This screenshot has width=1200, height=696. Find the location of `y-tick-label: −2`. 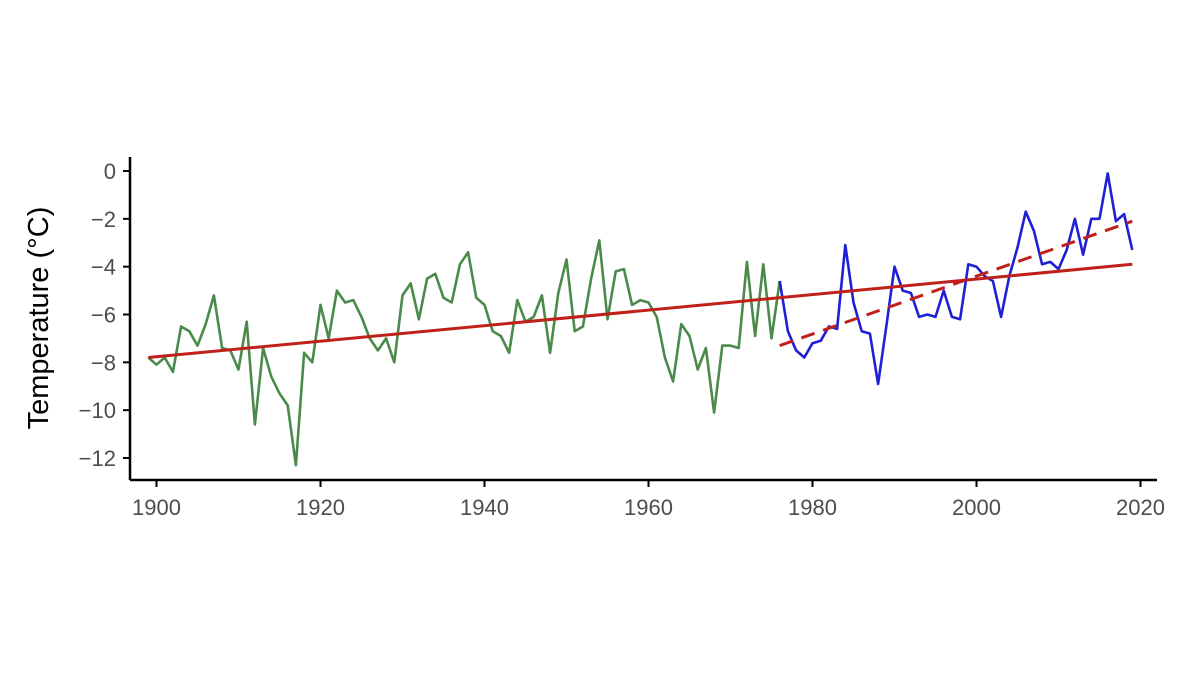

y-tick-label: −2 is located at coordinates (103, 219).